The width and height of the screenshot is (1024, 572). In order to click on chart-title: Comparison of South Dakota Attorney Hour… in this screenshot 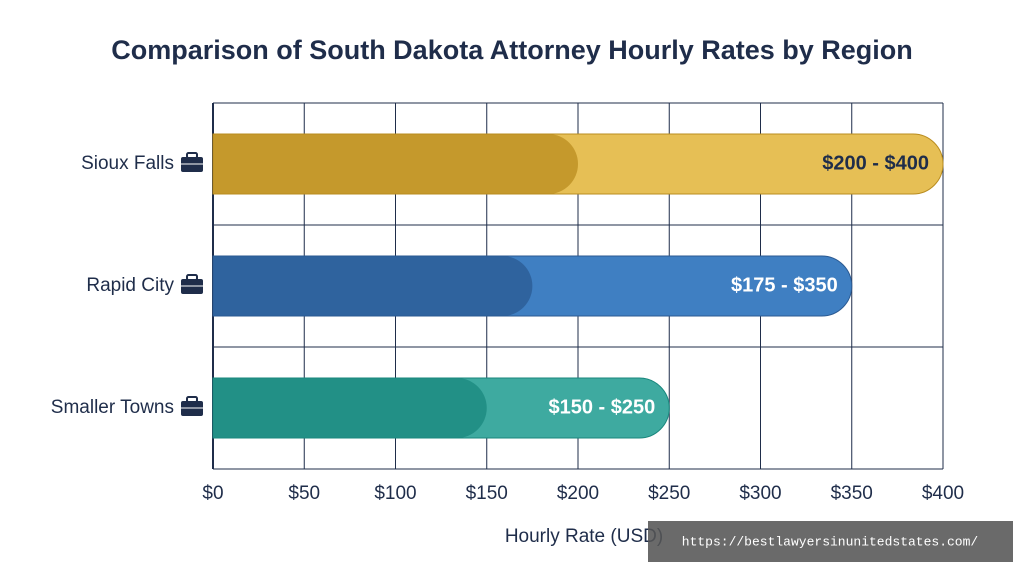, I will do `click(512, 50)`.